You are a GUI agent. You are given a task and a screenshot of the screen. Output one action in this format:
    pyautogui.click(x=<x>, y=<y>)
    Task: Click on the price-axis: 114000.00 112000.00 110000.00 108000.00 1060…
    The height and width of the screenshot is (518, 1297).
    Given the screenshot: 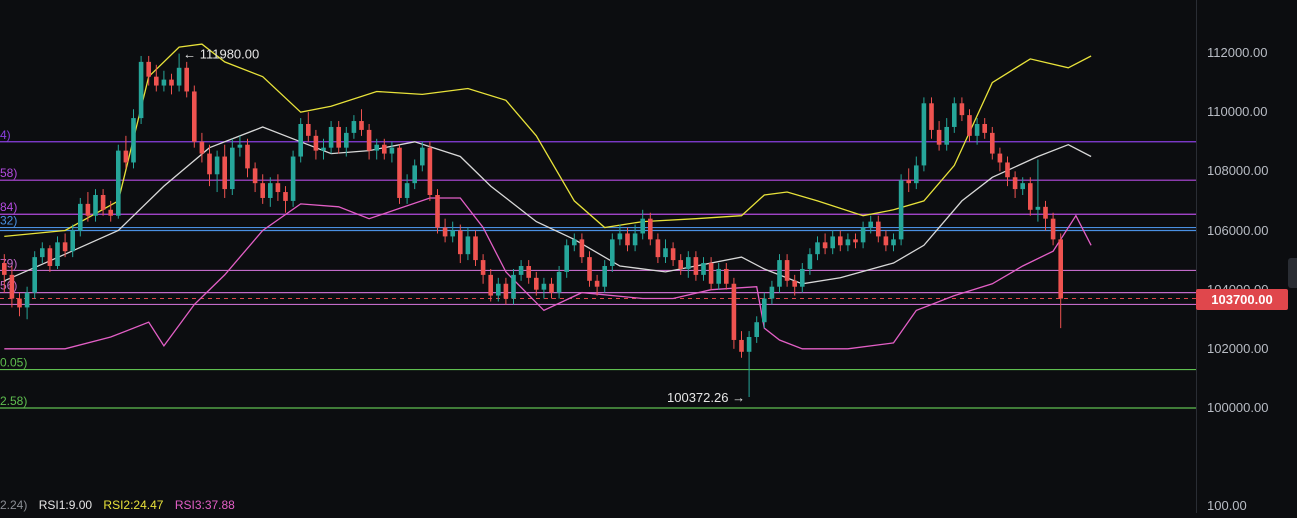 What is the action you would take?
    pyautogui.click(x=1246, y=256)
    